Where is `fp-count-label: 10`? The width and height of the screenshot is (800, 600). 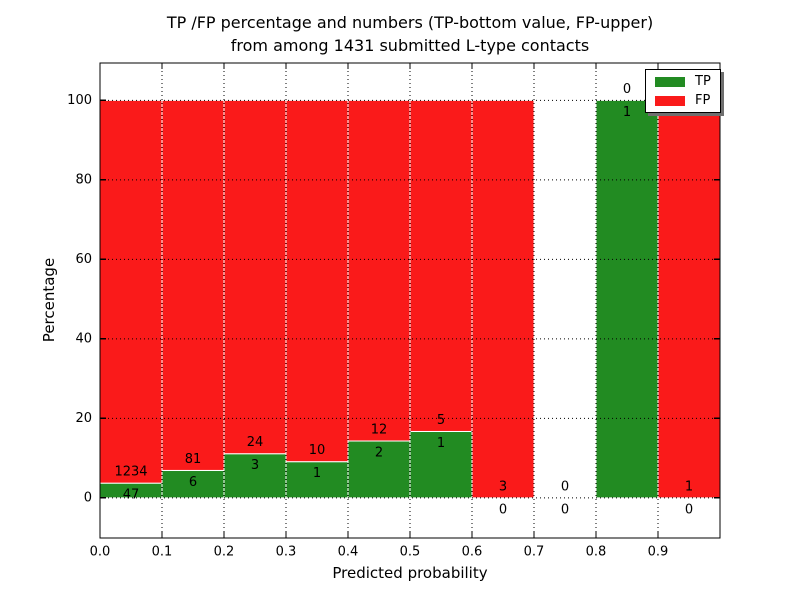
fp-count-label: 10 is located at coordinates (317, 450).